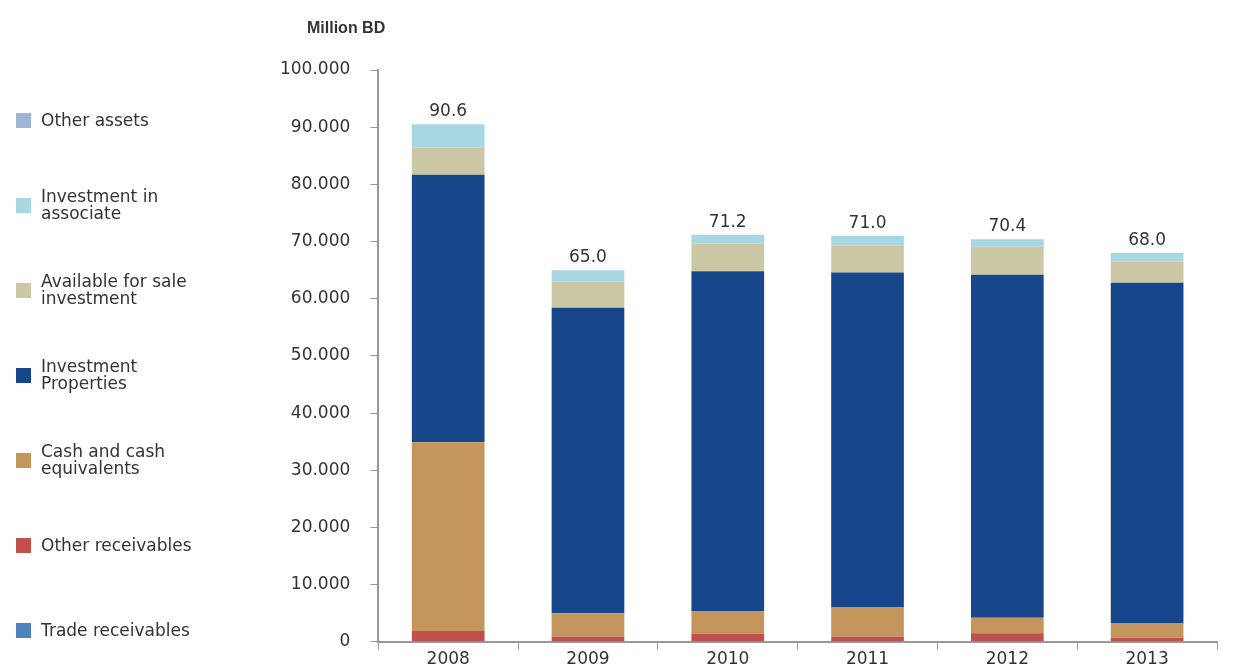  What do you see at coordinates (320, 239) in the screenshot?
I see `y-tick-label: 70.000` at bounding box center [320, 239].